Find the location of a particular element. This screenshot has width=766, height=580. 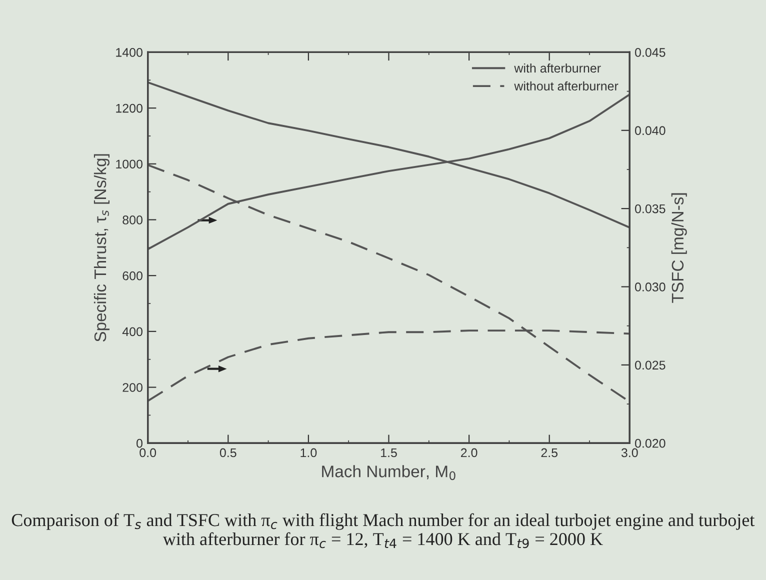

x-tick-label: 2.5 is located at coordinates (549, 453).